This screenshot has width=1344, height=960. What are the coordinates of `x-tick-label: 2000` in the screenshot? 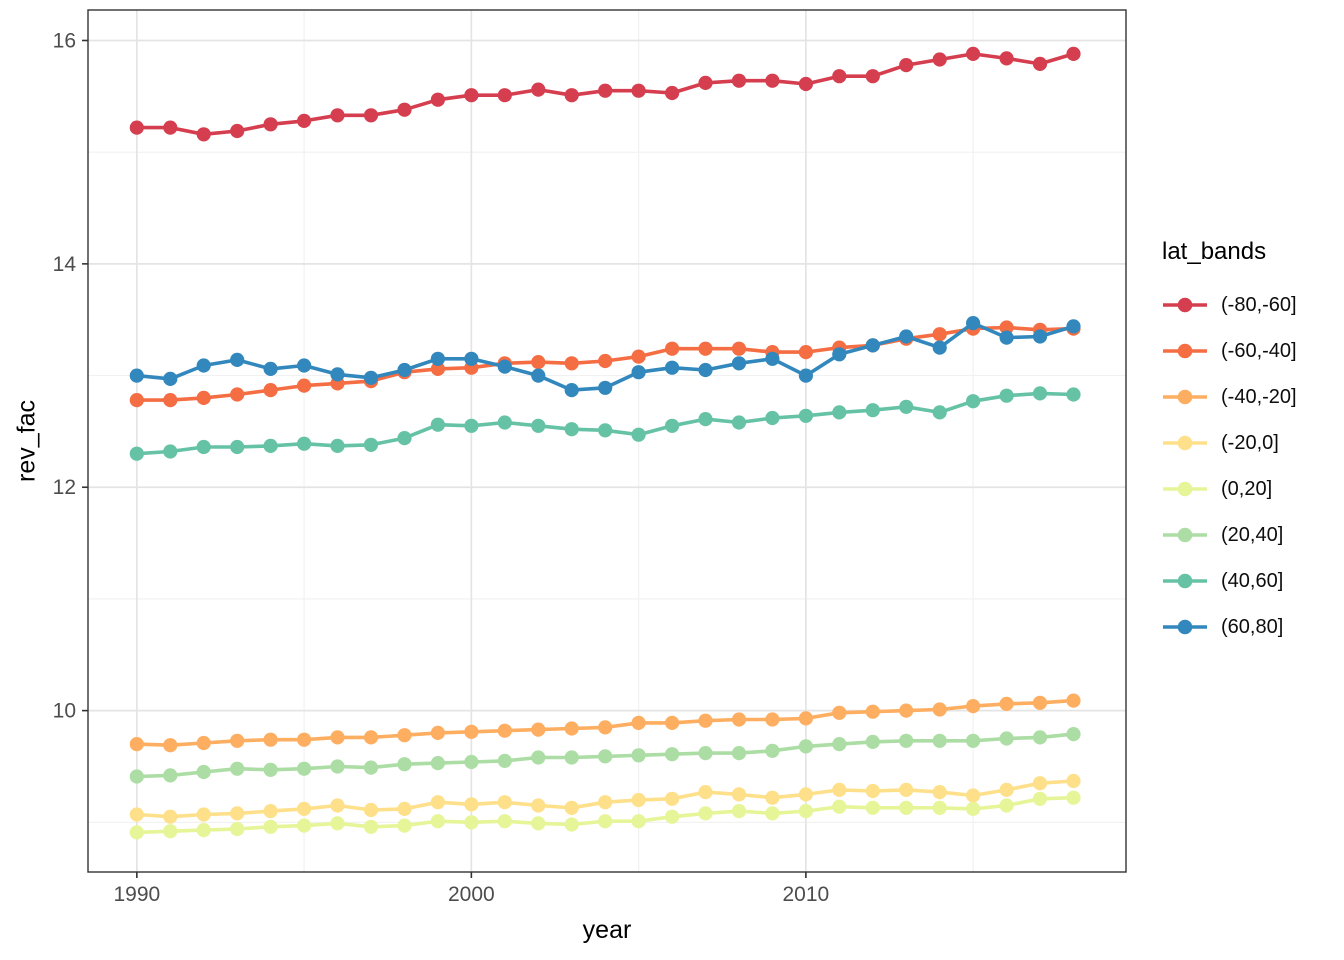 It's located at (471, 894).